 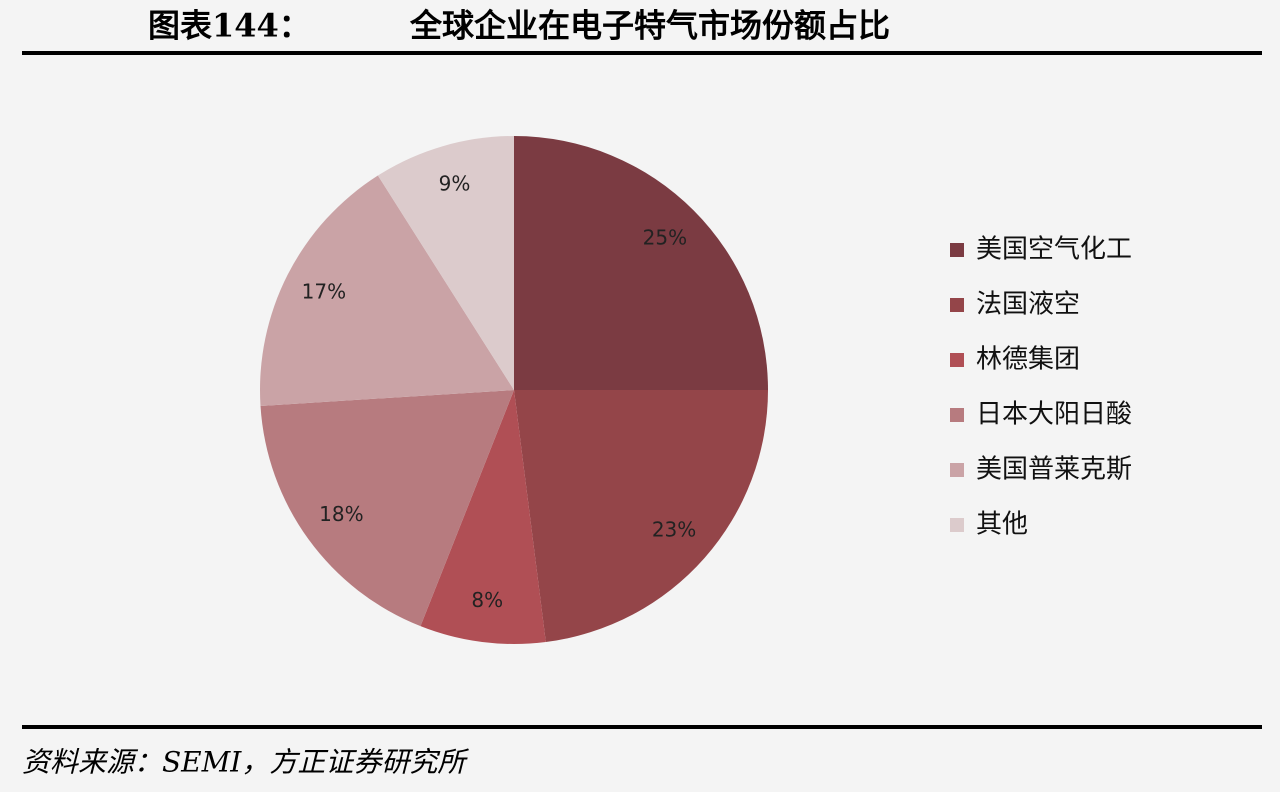 What do you see at coordinates (649, 26) in the screenshot?
I see `chart-title: 全球企业在电子特气市场份额占比` at bounding box center [649, 26].